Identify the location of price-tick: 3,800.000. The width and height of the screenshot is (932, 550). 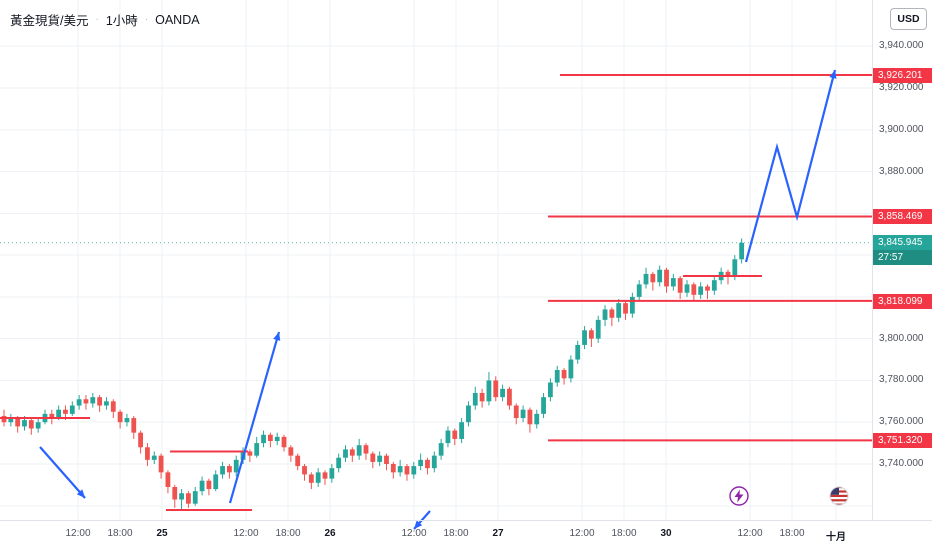
(901, 338).